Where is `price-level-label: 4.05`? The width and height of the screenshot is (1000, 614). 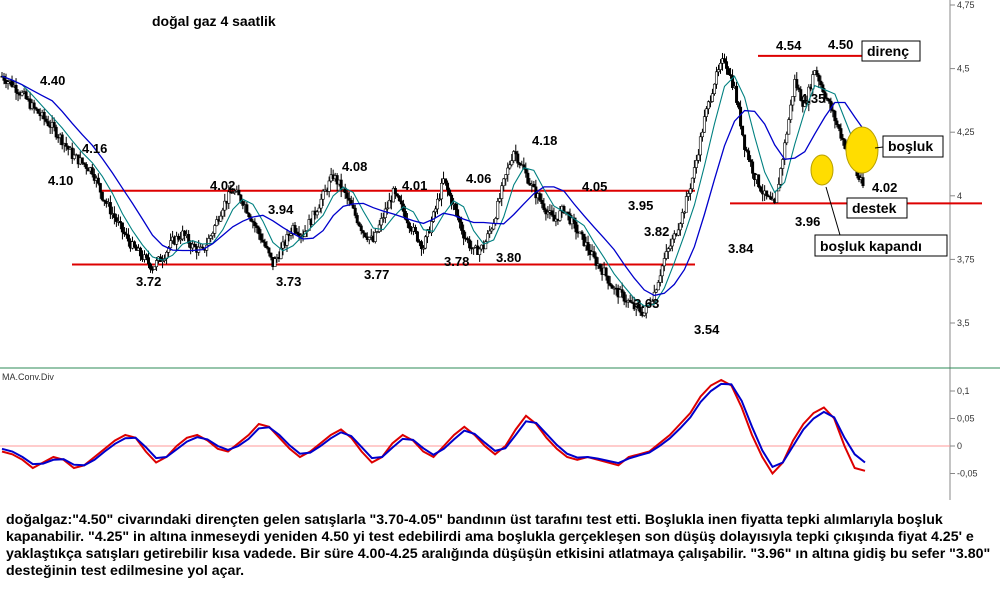 price-level-label: 4.05 is located at coordinates (594, 186).